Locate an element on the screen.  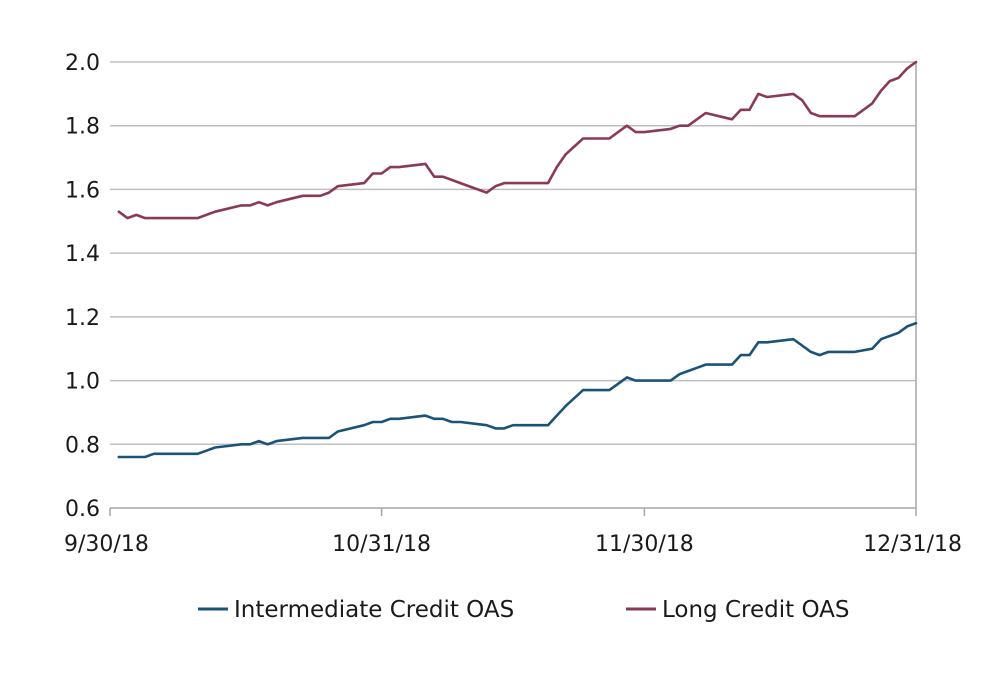
y-tick-label: 0.6 is located at coordinates (82, 509).